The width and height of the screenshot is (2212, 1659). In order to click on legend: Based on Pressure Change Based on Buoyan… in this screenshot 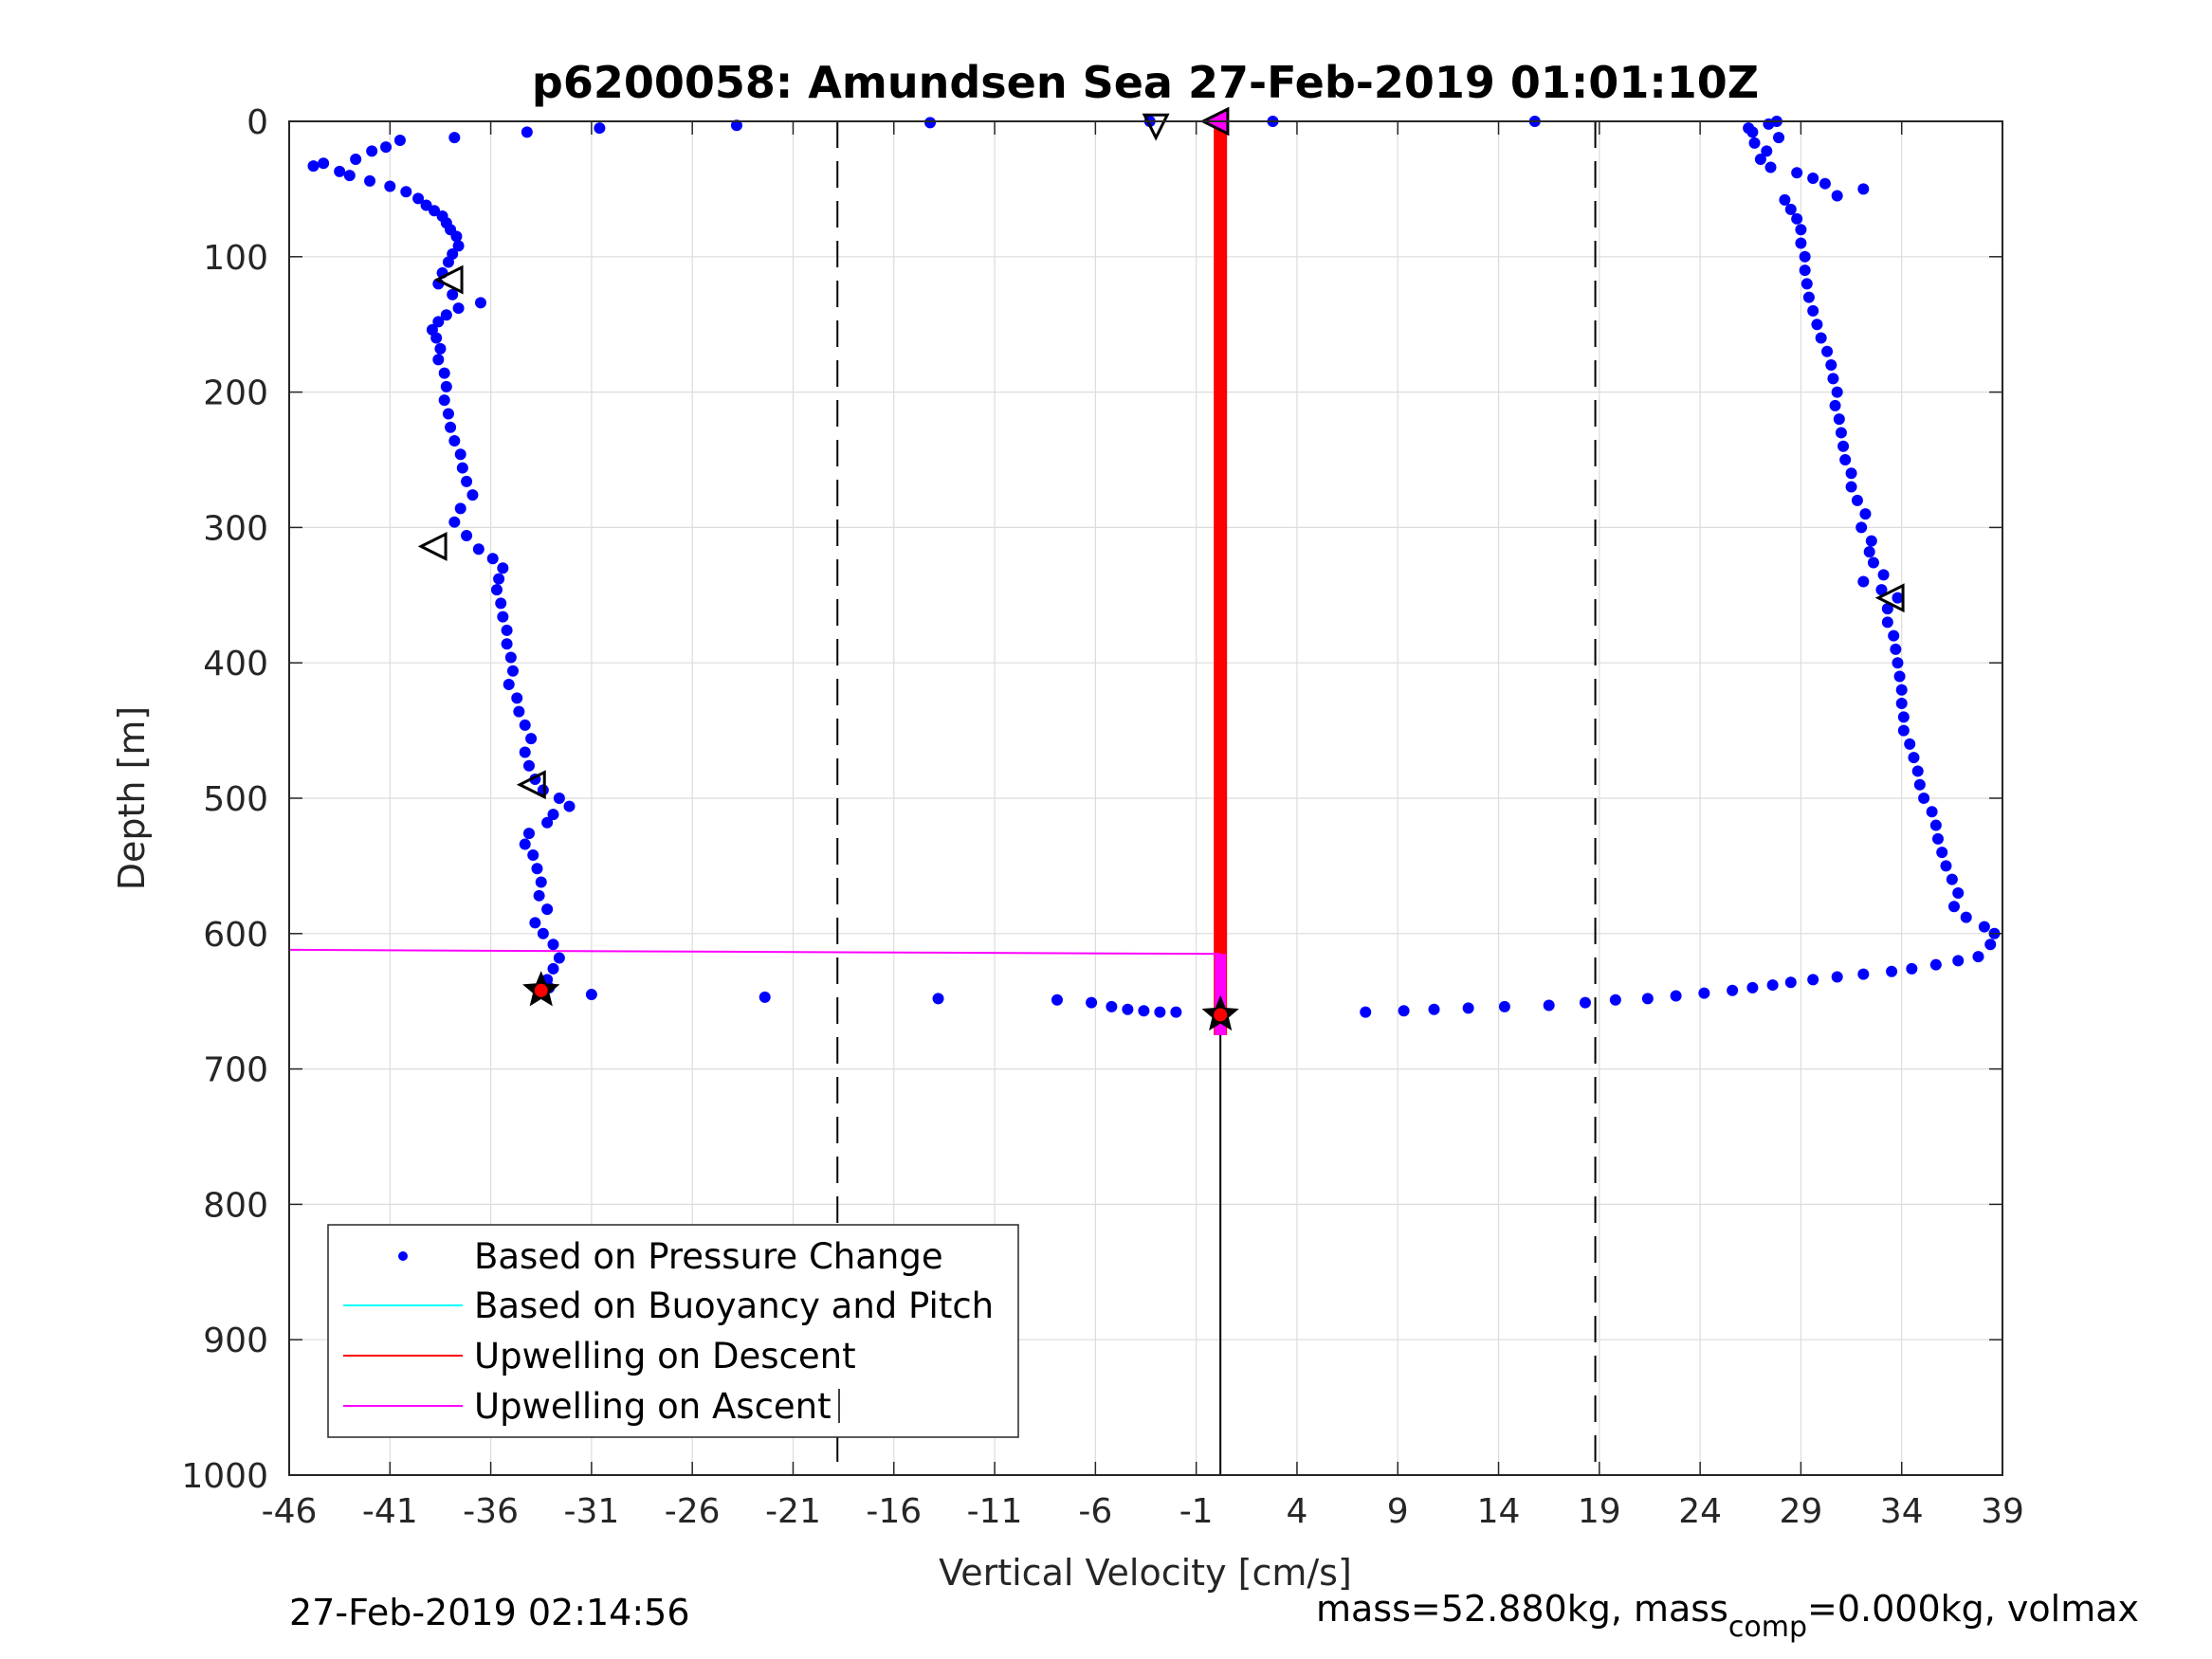, I will do `click(673, 1331)`.